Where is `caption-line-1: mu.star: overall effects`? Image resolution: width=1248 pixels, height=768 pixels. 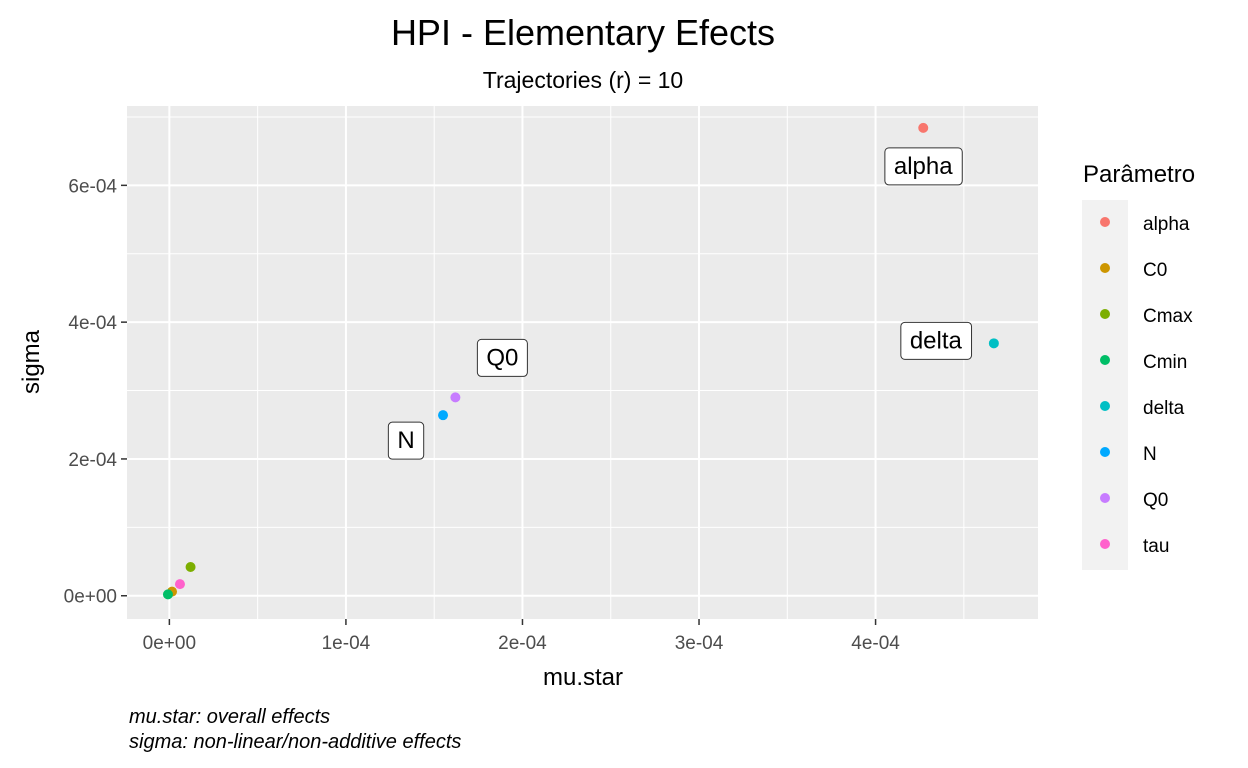 caption-line-1: mu.star: overall effects is located at coordinates (229, 717).